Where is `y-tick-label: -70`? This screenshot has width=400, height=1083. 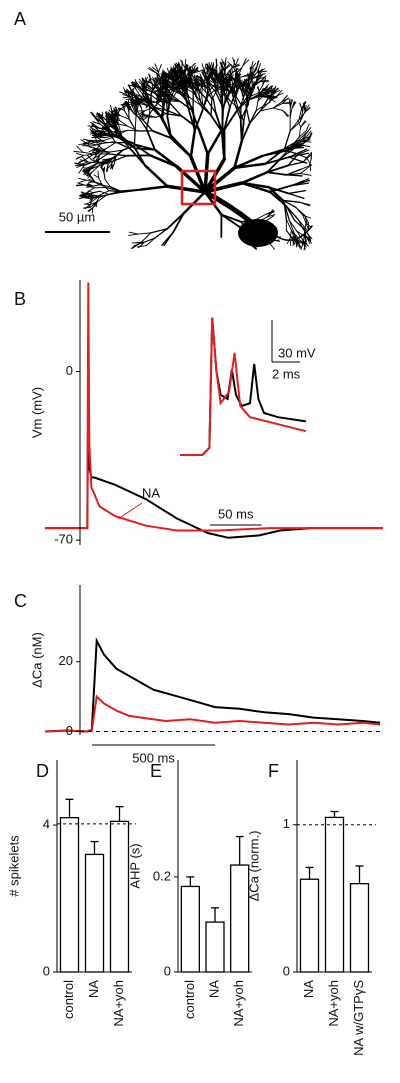
y-tick-label: -70 is located at coordinates (63, 539).